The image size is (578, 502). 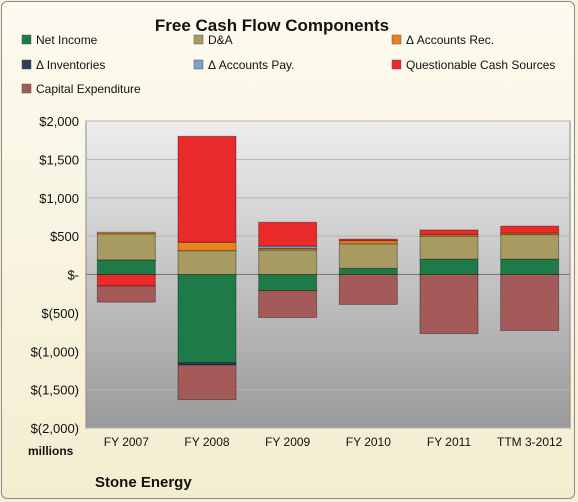 What do you see at coordinates (368, 442) in the screenshot?
I see `x-tick-label: FY 2010` at bounding box center [368, 442].